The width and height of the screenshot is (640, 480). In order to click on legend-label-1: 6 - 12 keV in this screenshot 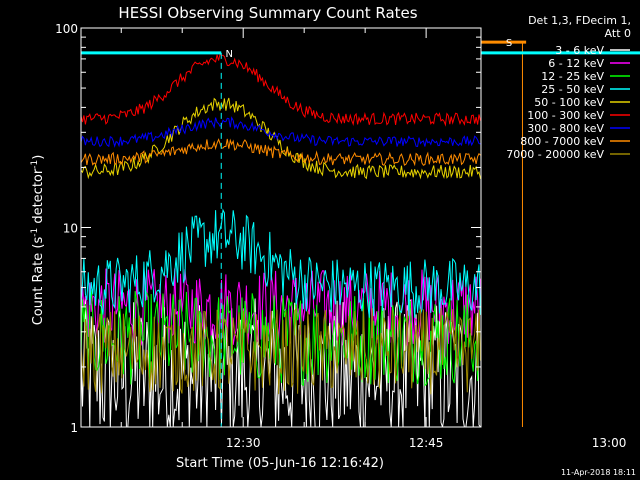, I will do `click(576, 63)`.